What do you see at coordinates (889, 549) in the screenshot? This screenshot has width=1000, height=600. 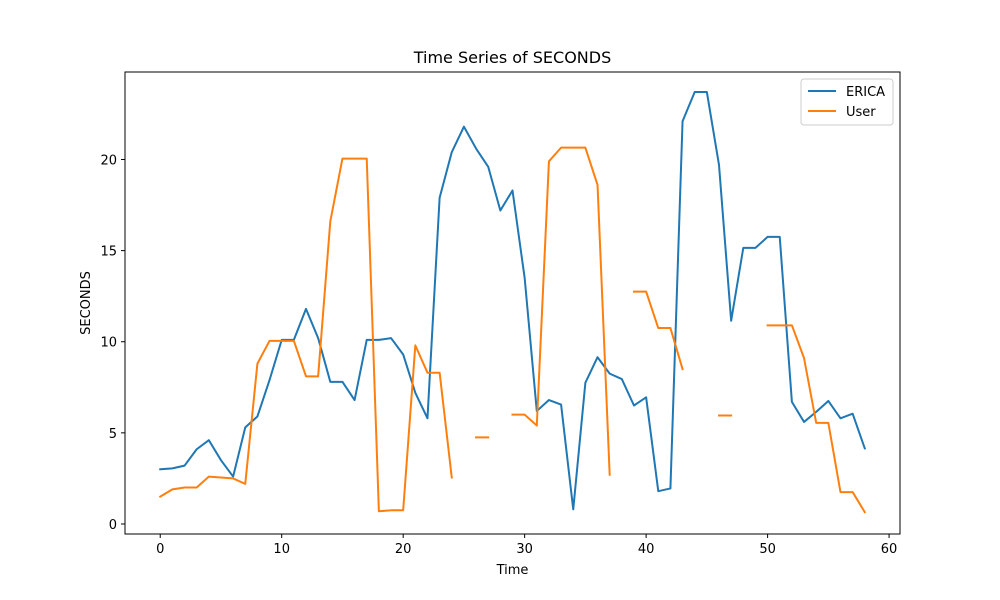 I see `x-tick-label: 60` at bounding box center [889, 549].